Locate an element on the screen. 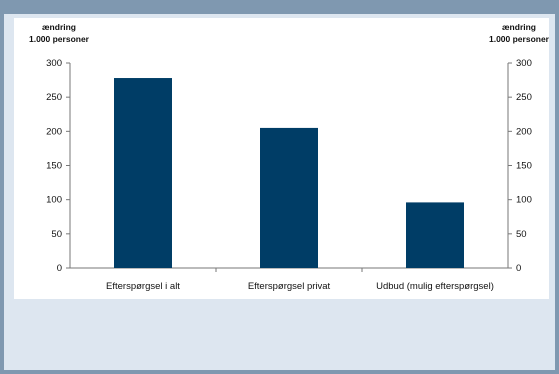  right-axis-title-line2: 1.000 personer is located at coordinates (519, 39).